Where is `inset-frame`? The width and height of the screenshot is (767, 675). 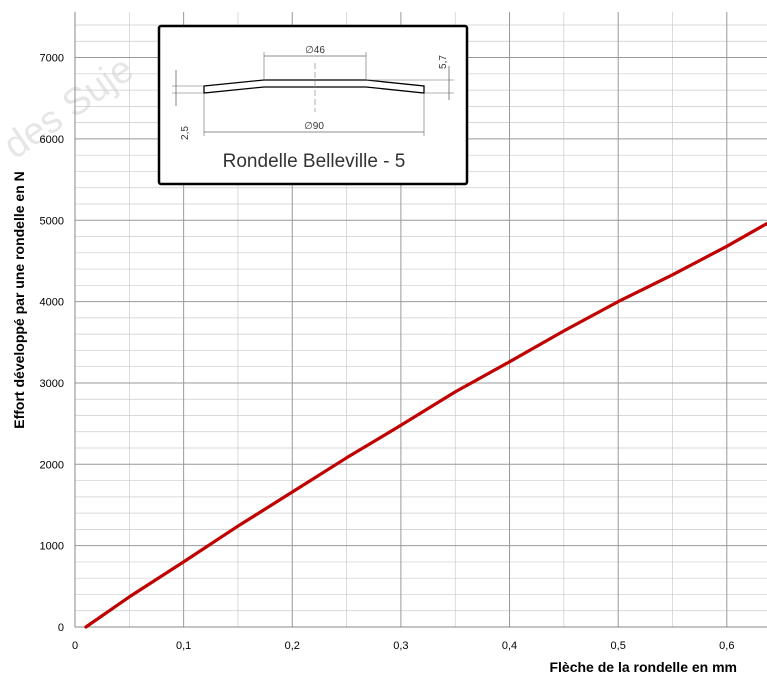 inset-frame is located at coordinates (313, 105).